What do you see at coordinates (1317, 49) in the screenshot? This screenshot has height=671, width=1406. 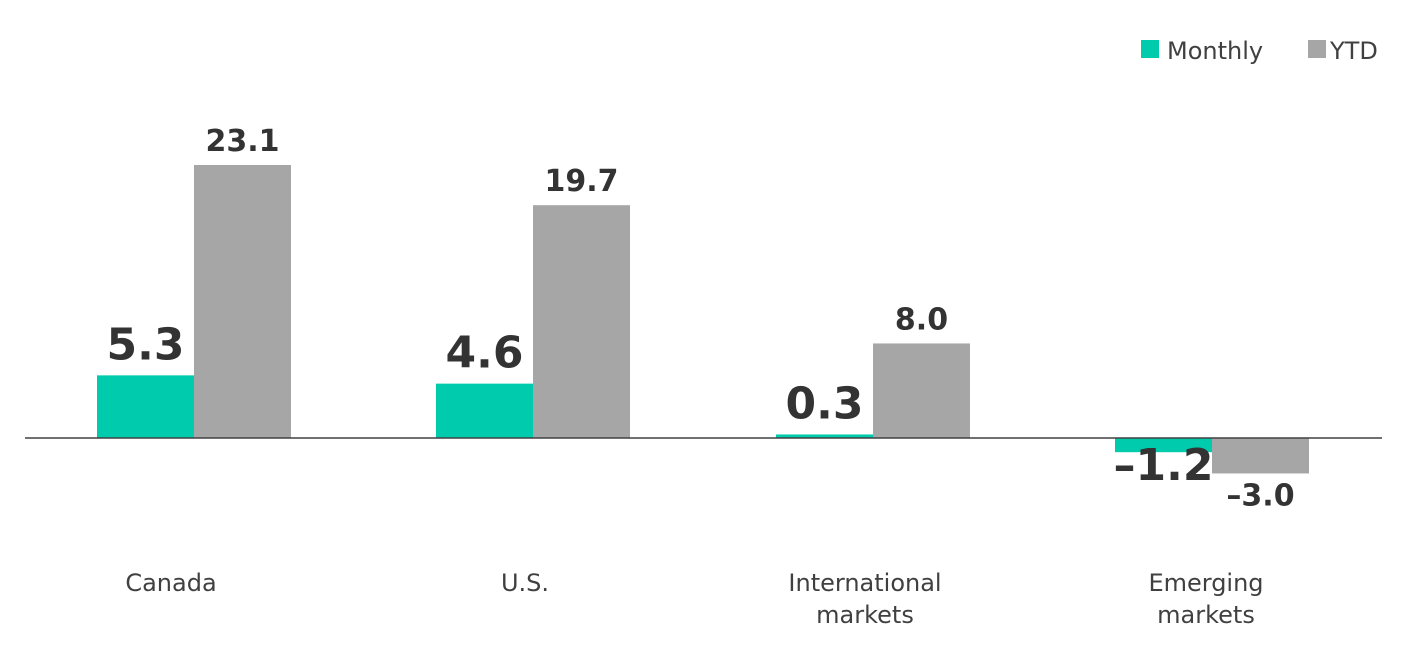 I see `legend-swatch-ytd` at bounding box center [1317, 49].